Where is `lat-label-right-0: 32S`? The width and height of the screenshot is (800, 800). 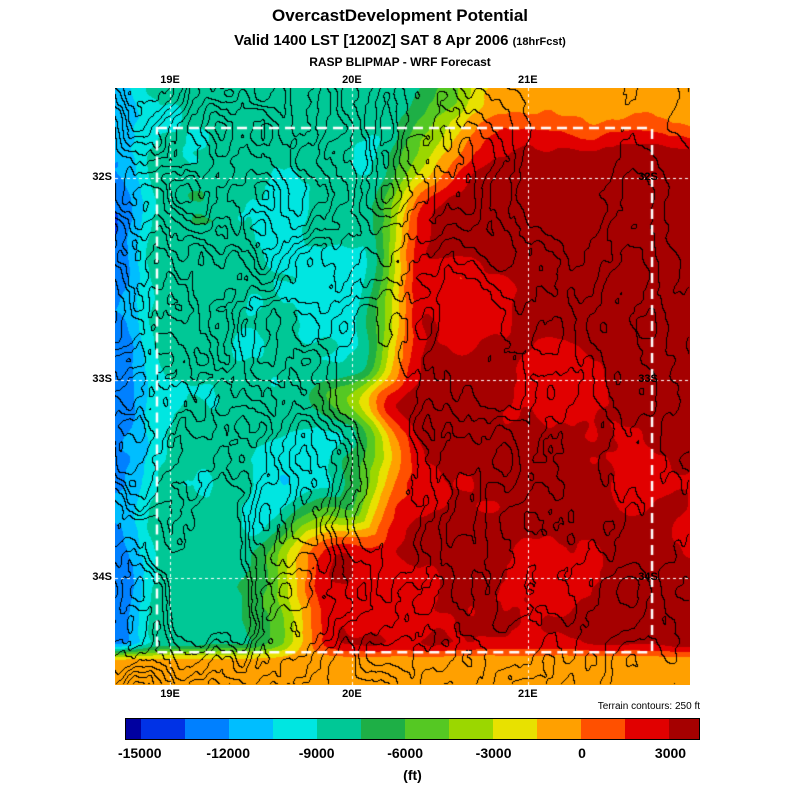 lat-label-right-0: 32S is located at coordinates (648, 177).